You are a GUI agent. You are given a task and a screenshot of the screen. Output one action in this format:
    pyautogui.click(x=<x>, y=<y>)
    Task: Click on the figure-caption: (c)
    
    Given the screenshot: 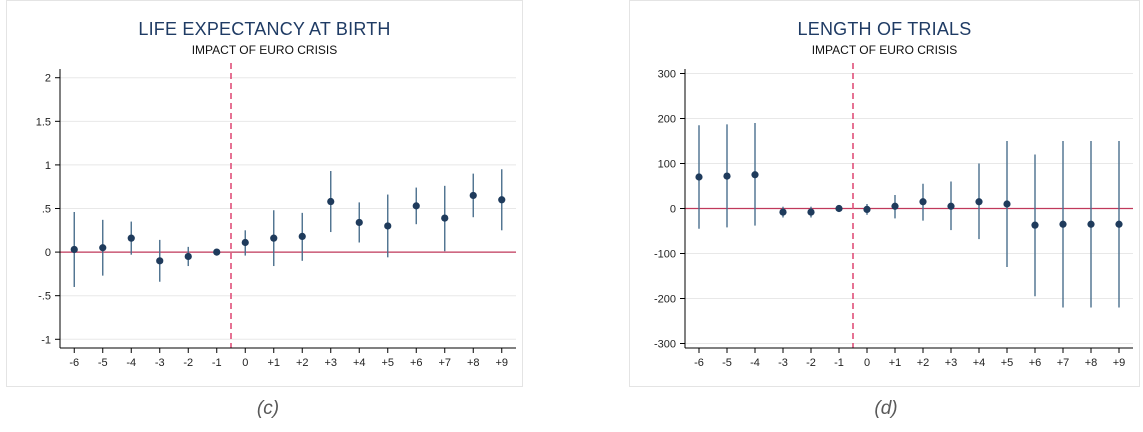 What is the action you would take?
    pyautogui.click(x=268, y=408)
    